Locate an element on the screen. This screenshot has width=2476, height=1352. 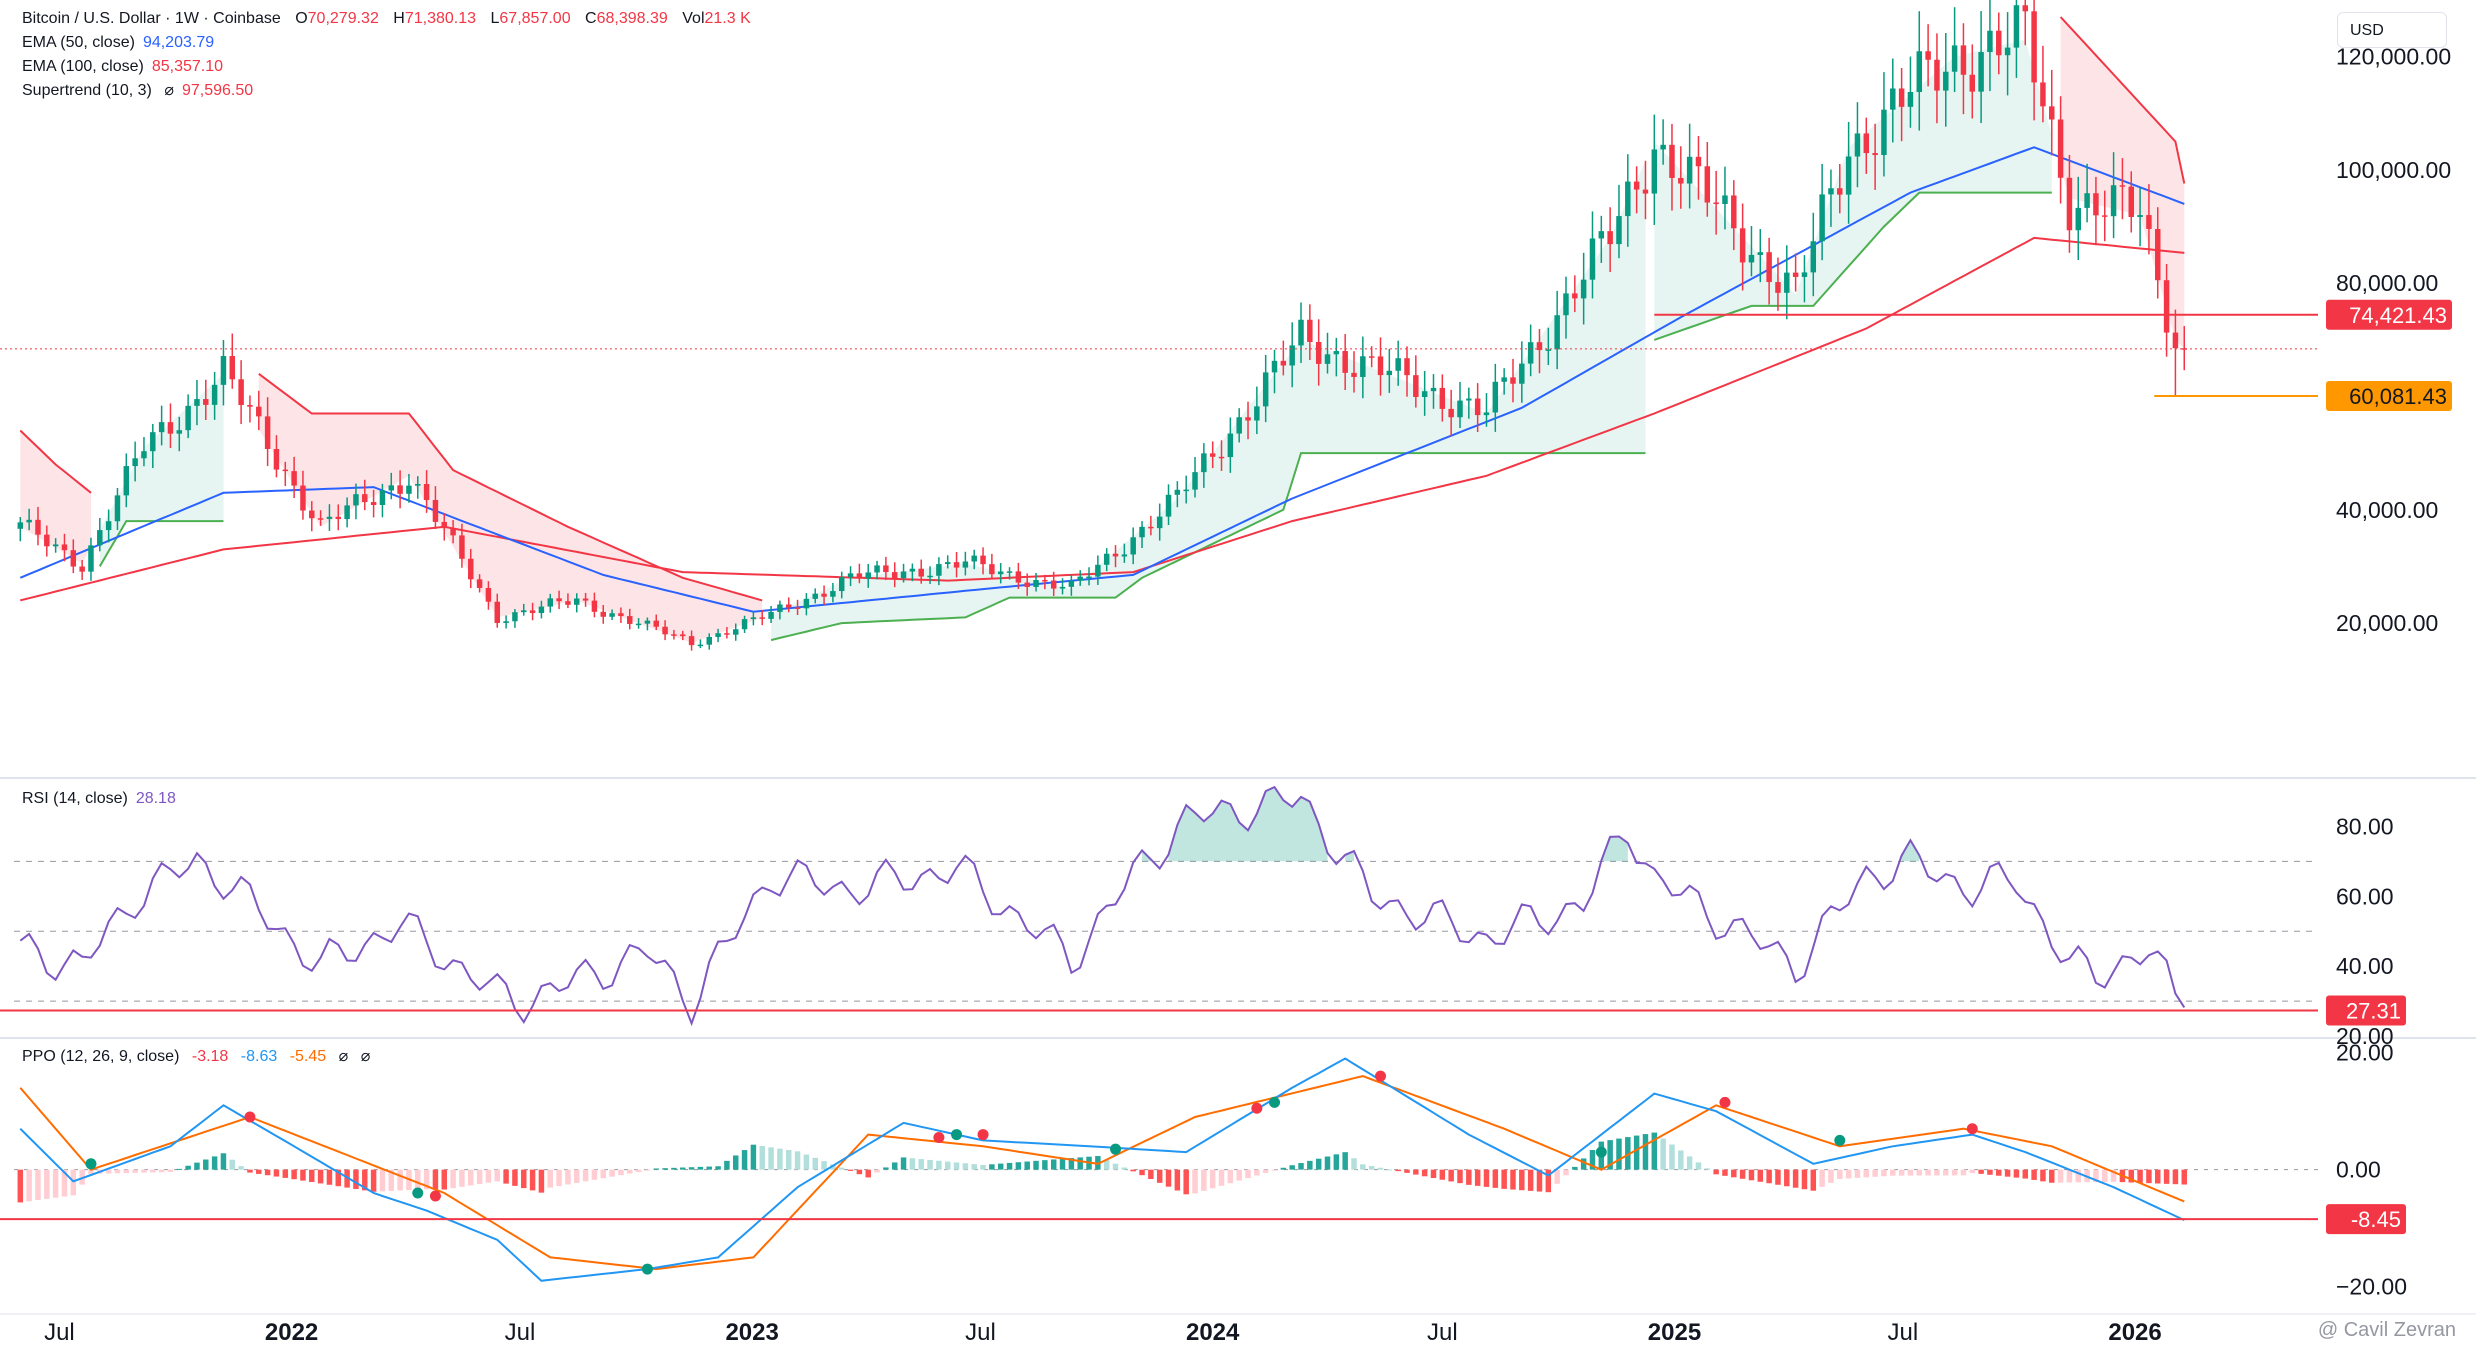
ema50-legend: EMA (50, close) 94,203.79 is located at coordinates (118, 43).